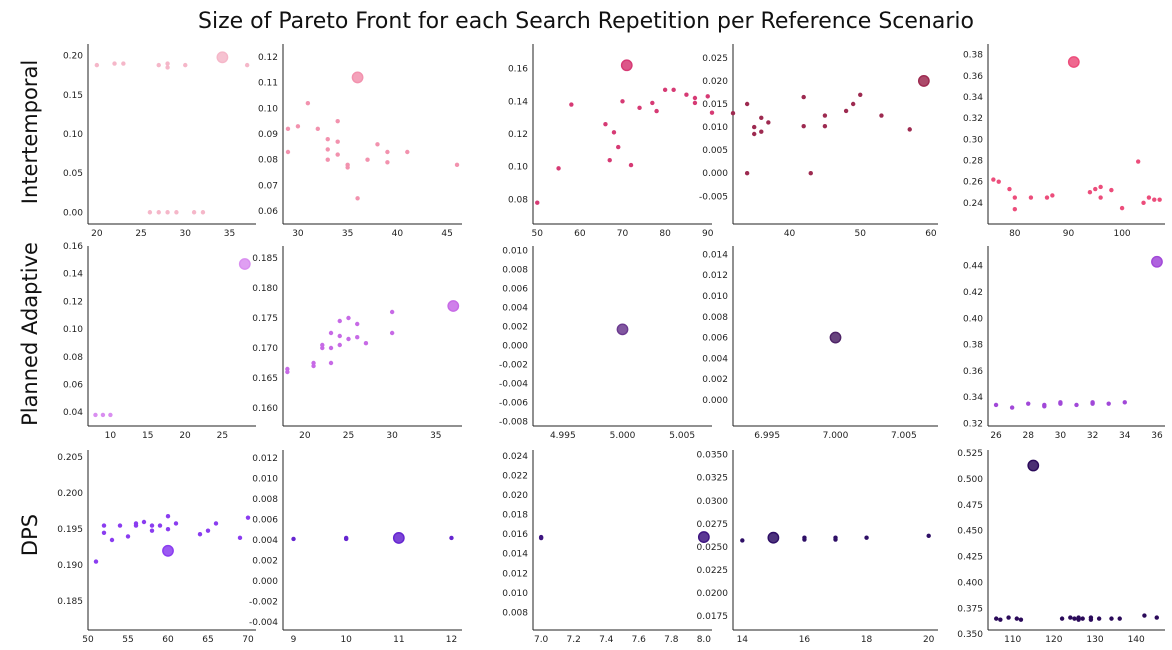 Image resolution: width=1172 pixels, height=650 pixels. Describe the element at coordinates (515, 516) in the screenshot. I see `y-tick-label: 0.018` at that location.